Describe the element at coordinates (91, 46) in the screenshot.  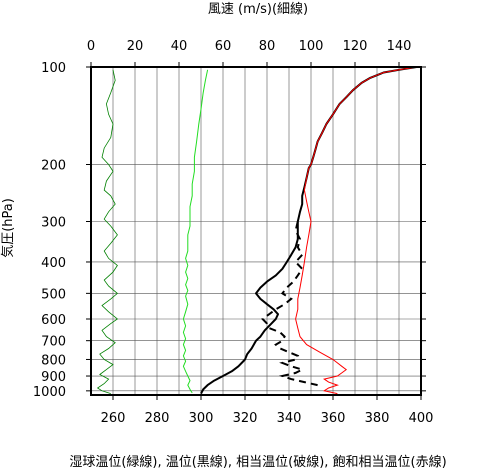
I see `top-axis-tick-label: 0` at that location.